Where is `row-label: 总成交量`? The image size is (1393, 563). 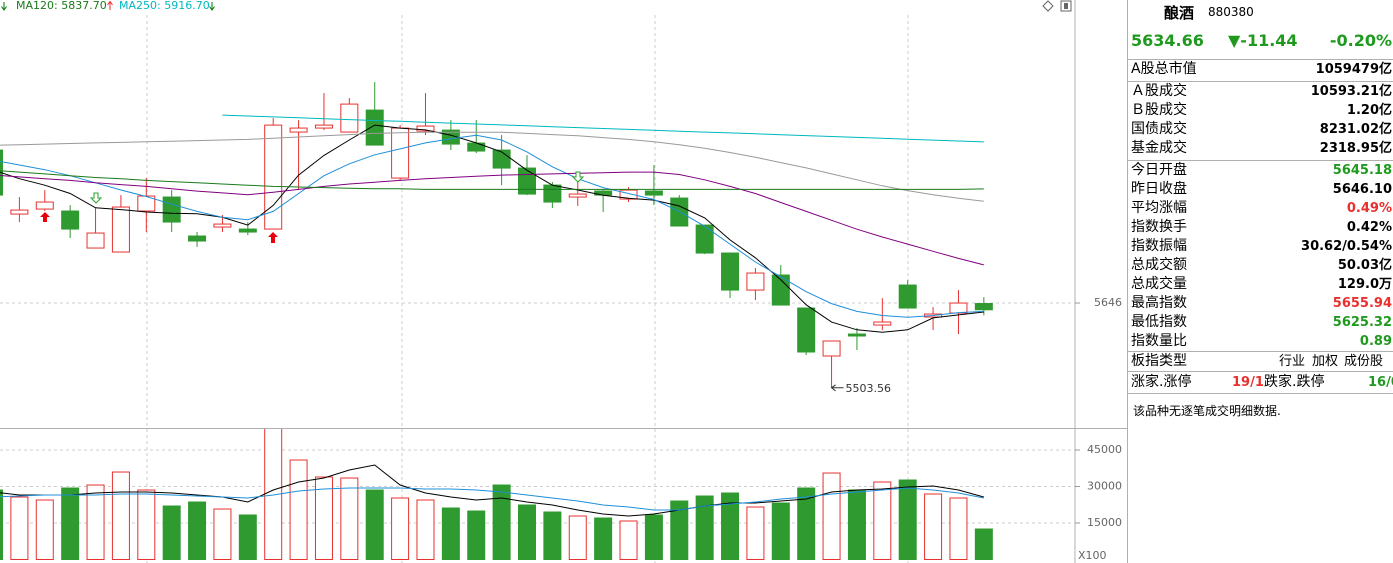 row-label: 总成交量 is located at coordinates (1159, 284).